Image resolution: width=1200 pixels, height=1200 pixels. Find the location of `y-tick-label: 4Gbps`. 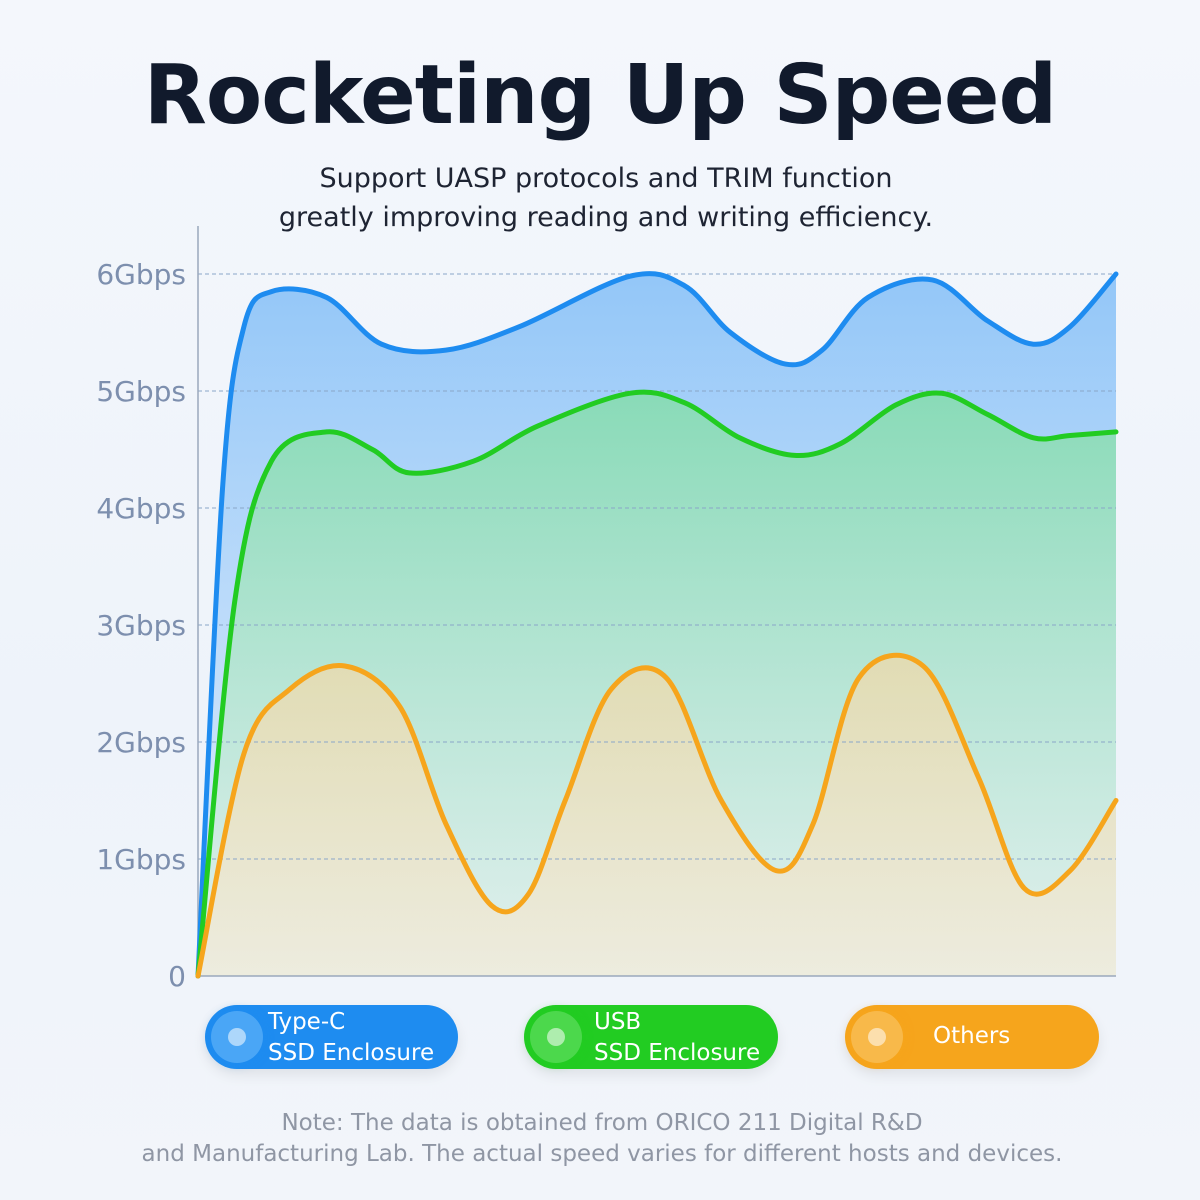

y-tick-label: 4Gbps is located at coordinates (141, 508).